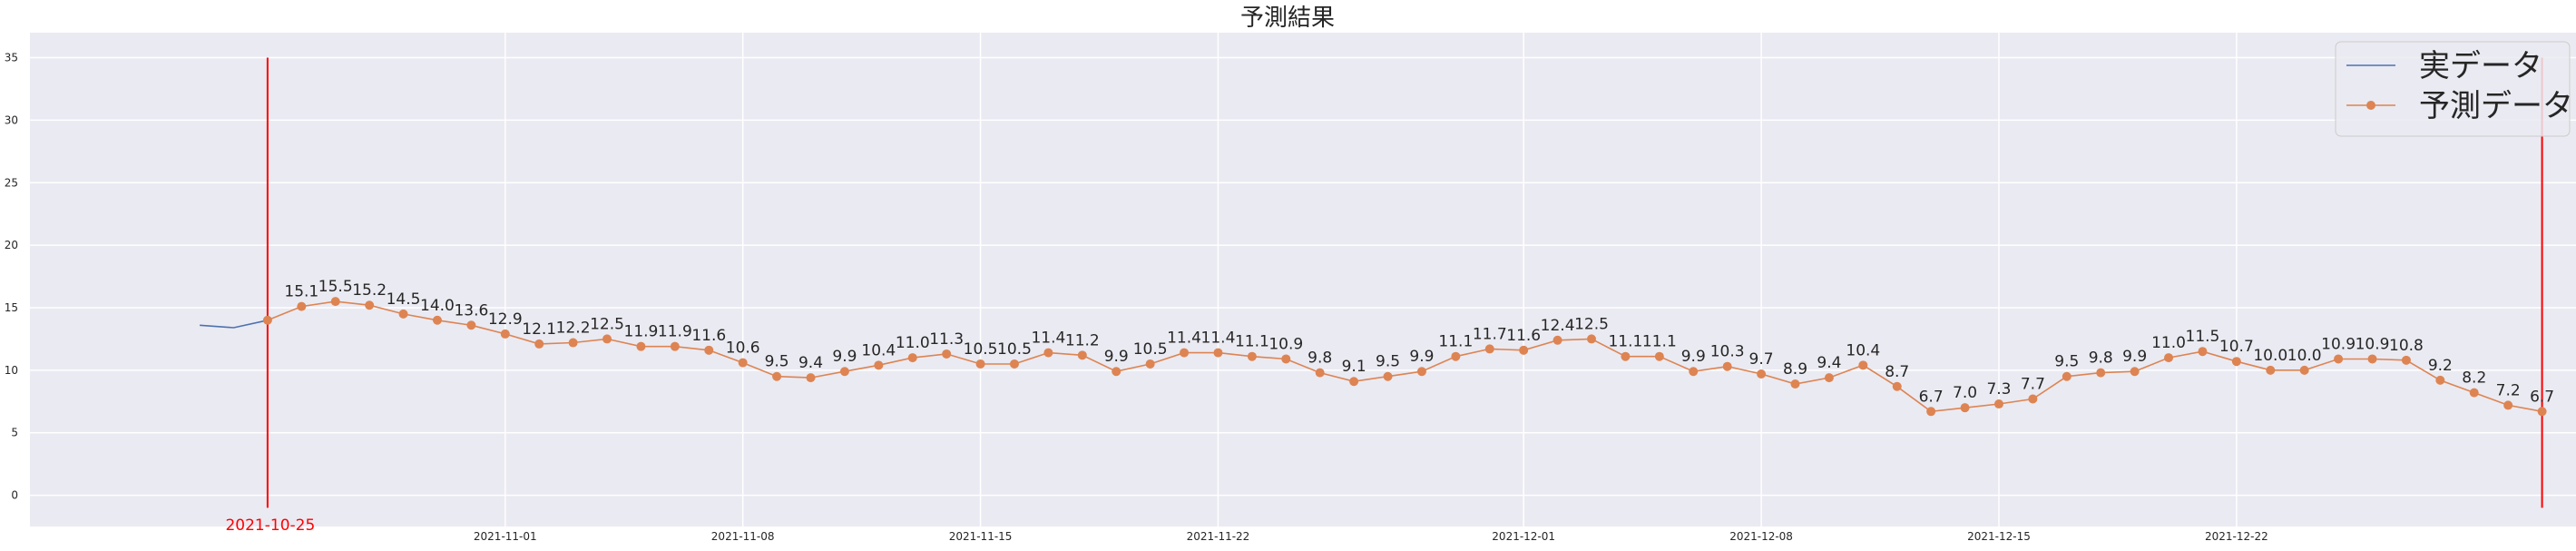 The width and height of the screenshot is (2576, 551). I want to click on y-tick-label: 20, so click(11, 245).